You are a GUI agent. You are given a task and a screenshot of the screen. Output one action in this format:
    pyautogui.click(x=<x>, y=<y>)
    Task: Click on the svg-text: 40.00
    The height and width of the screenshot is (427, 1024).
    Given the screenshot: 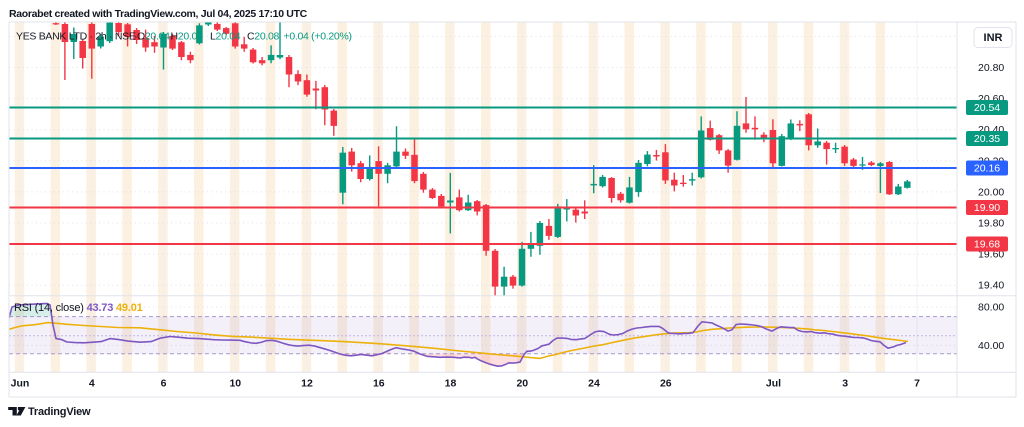 What is the action you would take?
    pyautogui.click(x=991, y=346)
    